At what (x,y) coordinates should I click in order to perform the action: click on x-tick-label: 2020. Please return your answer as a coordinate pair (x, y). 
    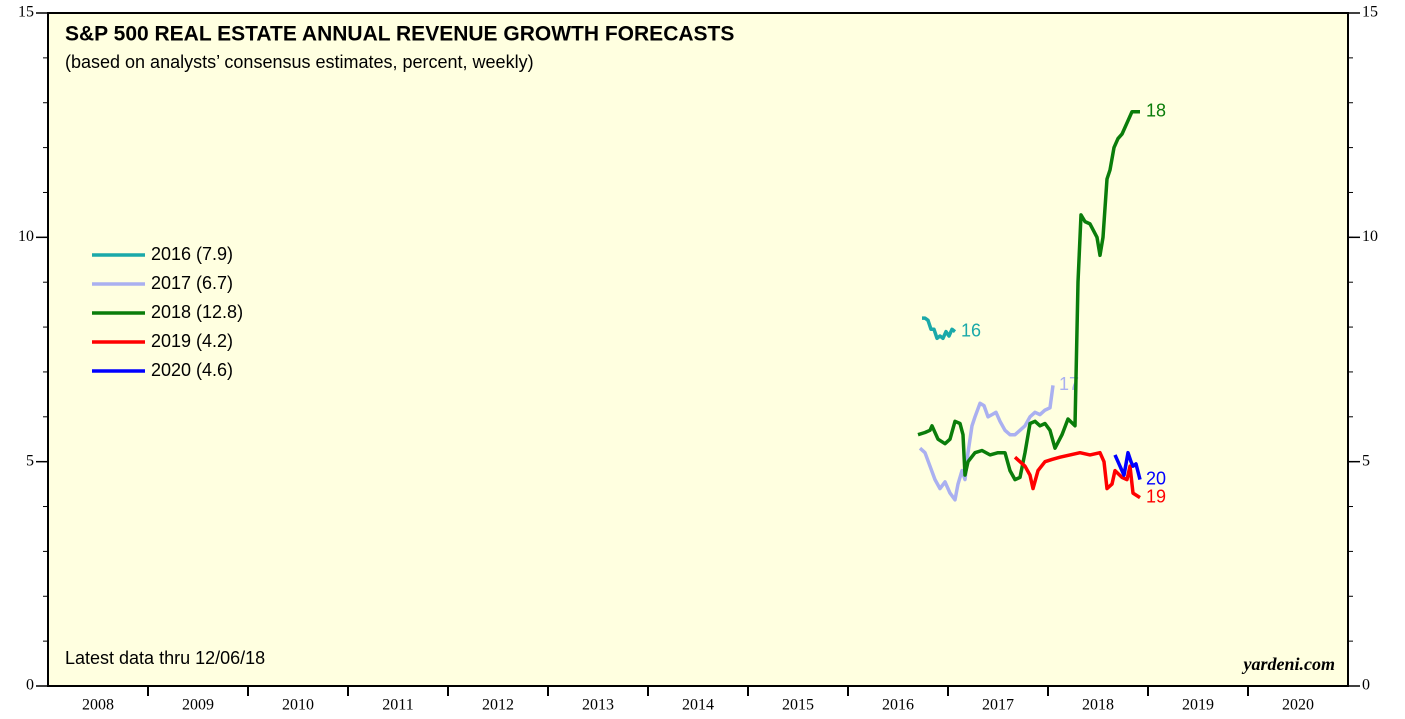
    Looking at the image, I should click on (1298, 705).